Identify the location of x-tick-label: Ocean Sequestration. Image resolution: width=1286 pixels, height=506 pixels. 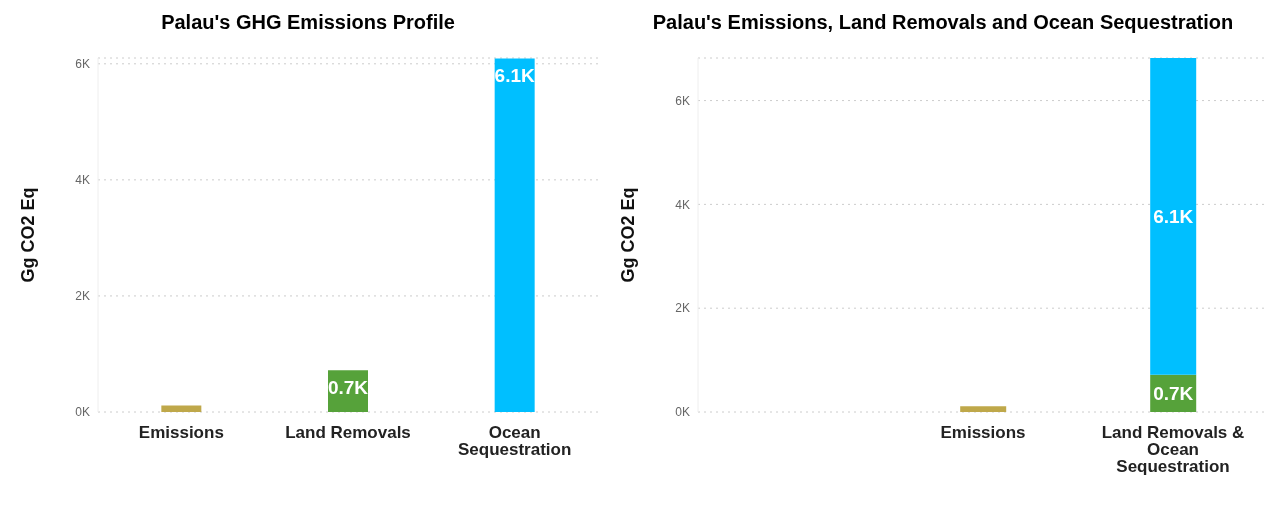
(514, 441).